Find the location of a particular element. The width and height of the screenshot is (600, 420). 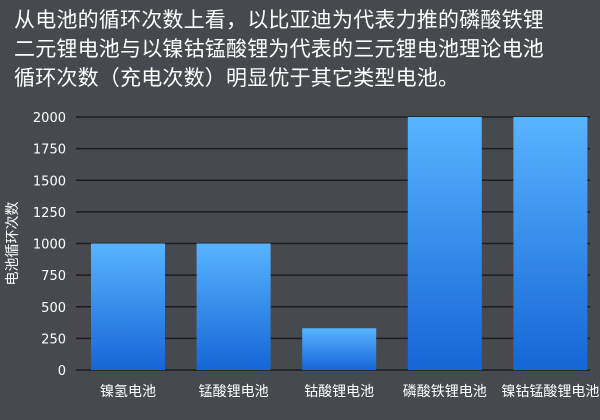

heading-line-1: 从电池的循环次数上看，以比亚迪为代表力推的磷酸铁锂 is located at coordinates (279, 20).